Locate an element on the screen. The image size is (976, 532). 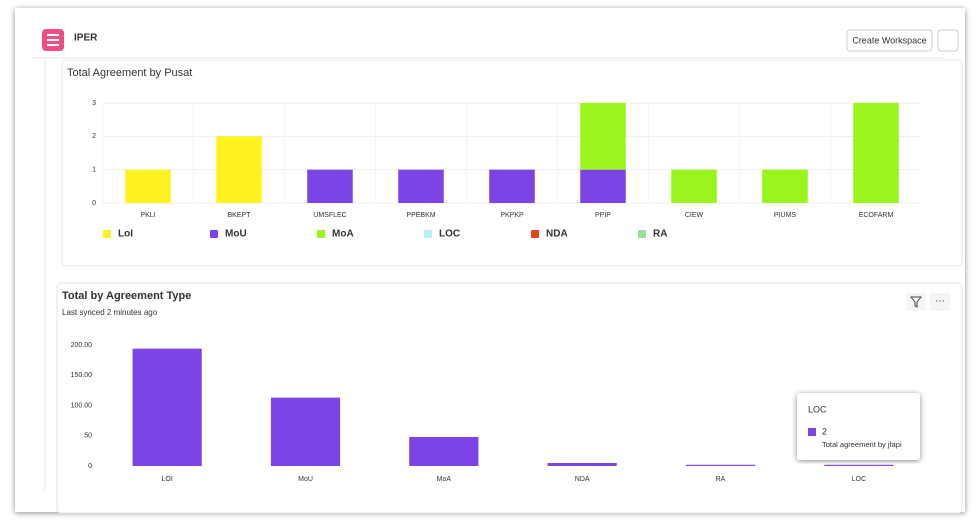
x-tick-label: PPIP is located at coordinates (603, 215).